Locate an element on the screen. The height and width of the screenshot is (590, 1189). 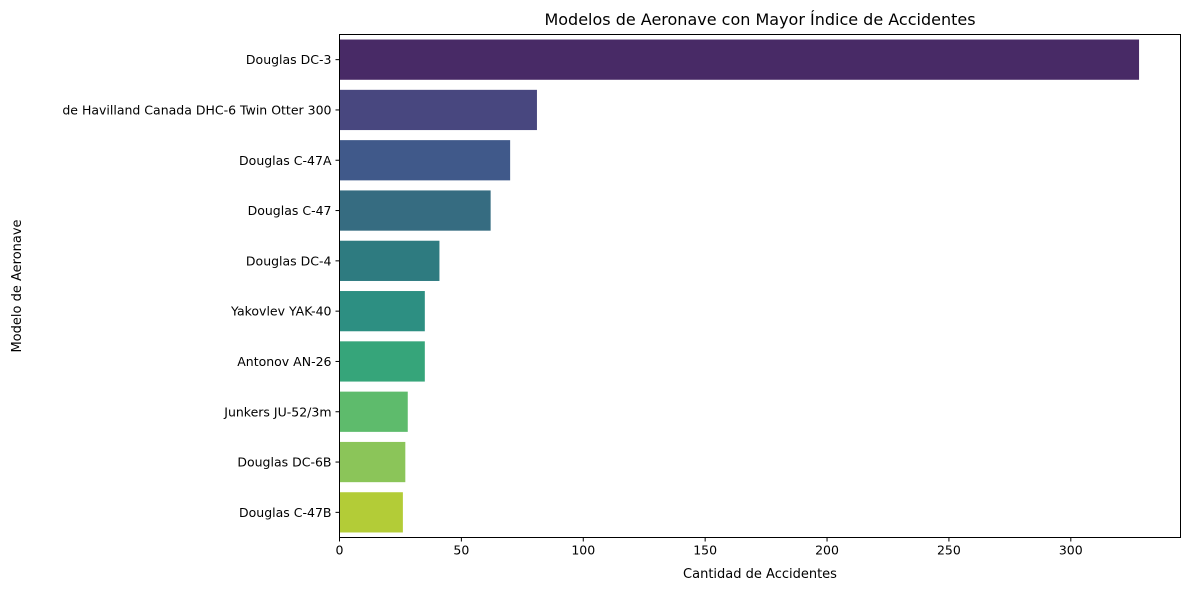
x-tick-label: 0 is located at coordinates (340, 550).